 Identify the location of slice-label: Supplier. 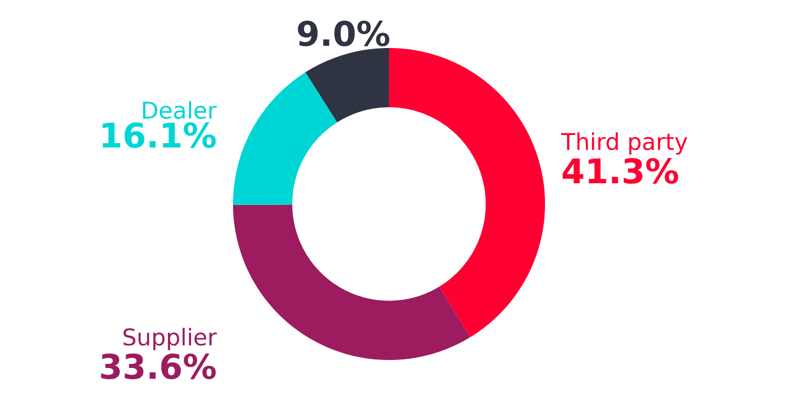
(170, 339).